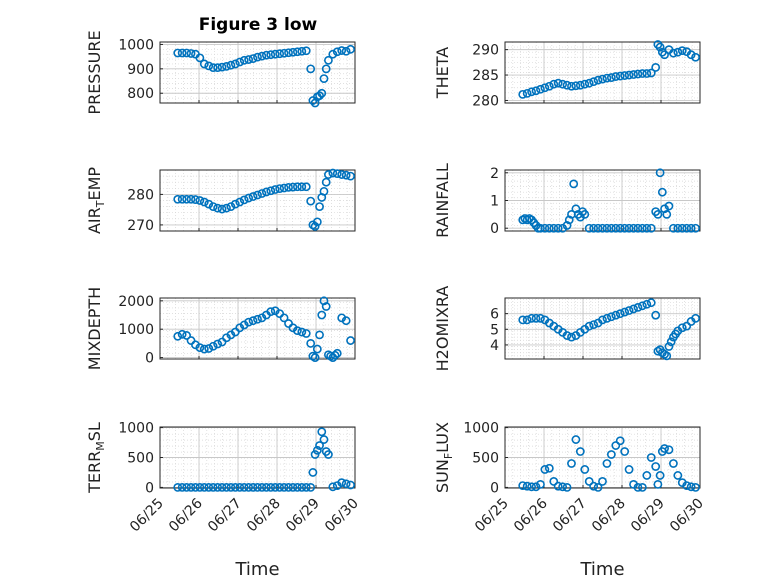 The height and width of the screenshot is (583, 778). I want to click on figure-title: Figure 3 low, so click(258, 25).